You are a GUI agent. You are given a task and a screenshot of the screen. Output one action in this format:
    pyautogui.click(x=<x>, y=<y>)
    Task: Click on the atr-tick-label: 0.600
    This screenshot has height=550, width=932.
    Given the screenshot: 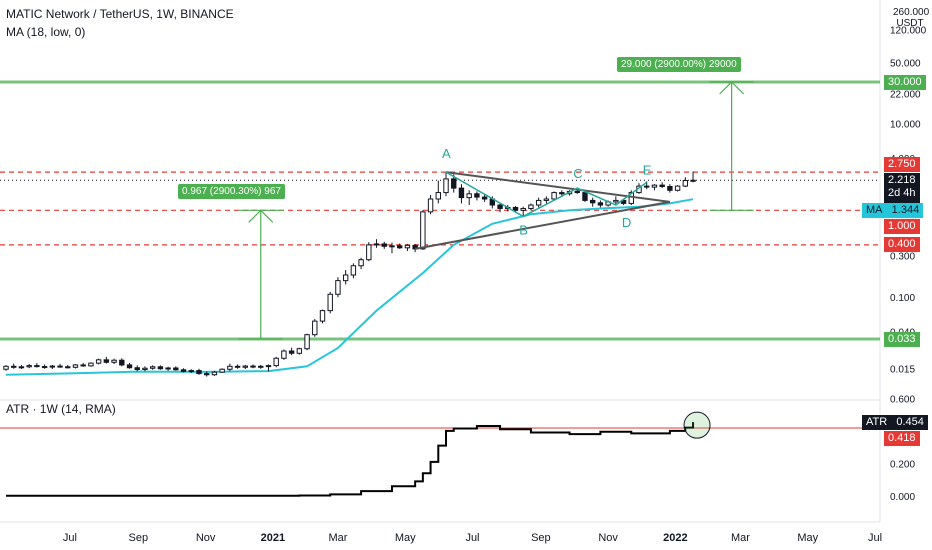 What is the action you would take?
    pyautogui.click(x=902, y=399)
    